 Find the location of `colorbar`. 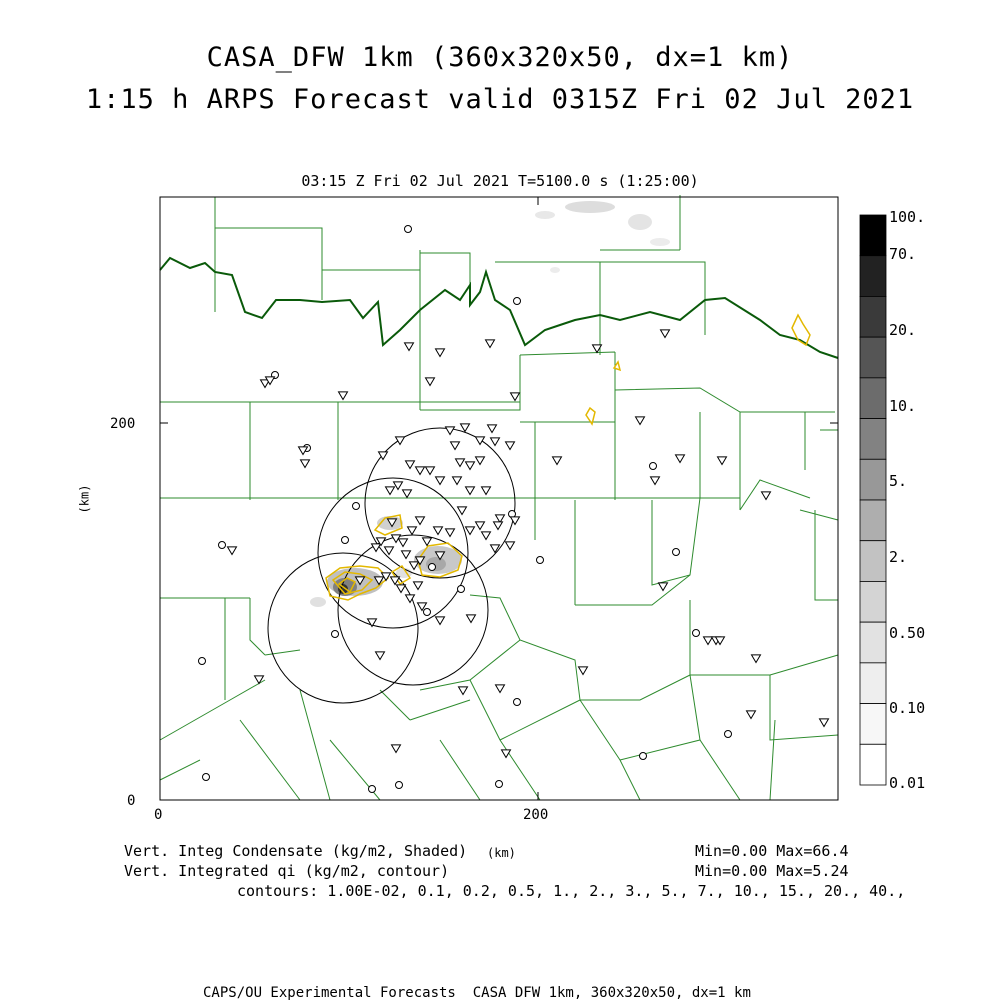

colorbar is located at coordinates (873, 500).